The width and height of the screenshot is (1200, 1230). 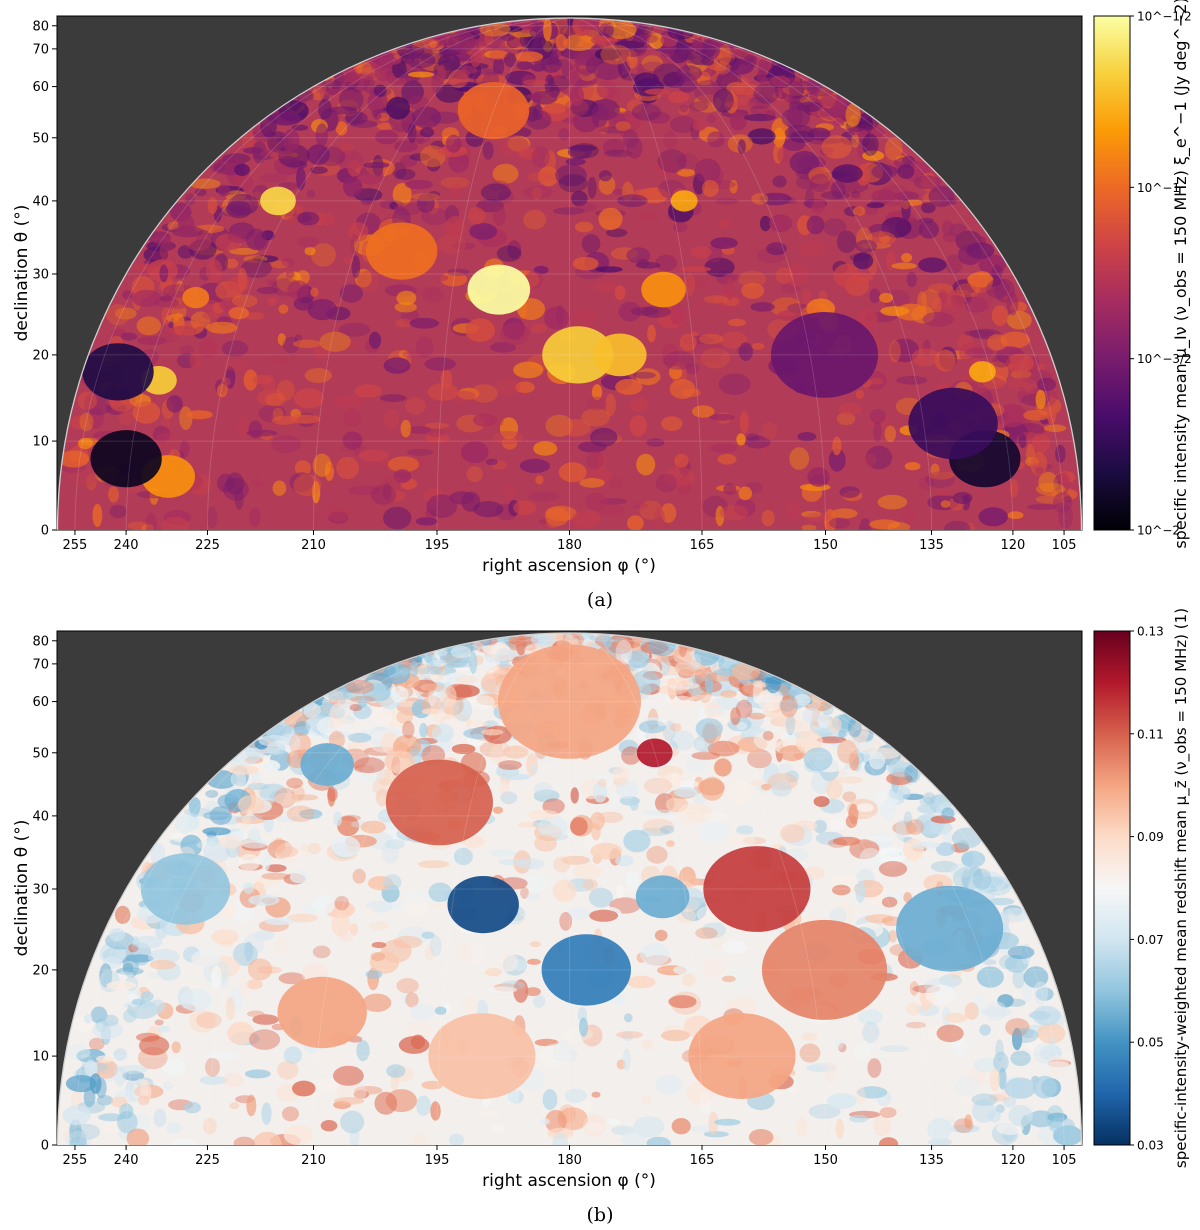 What do you see at coordinates (22, 273) in the screenshot?
I see `panel-a-ylabel: declination θ (°)` at bounding box center [22, 273].